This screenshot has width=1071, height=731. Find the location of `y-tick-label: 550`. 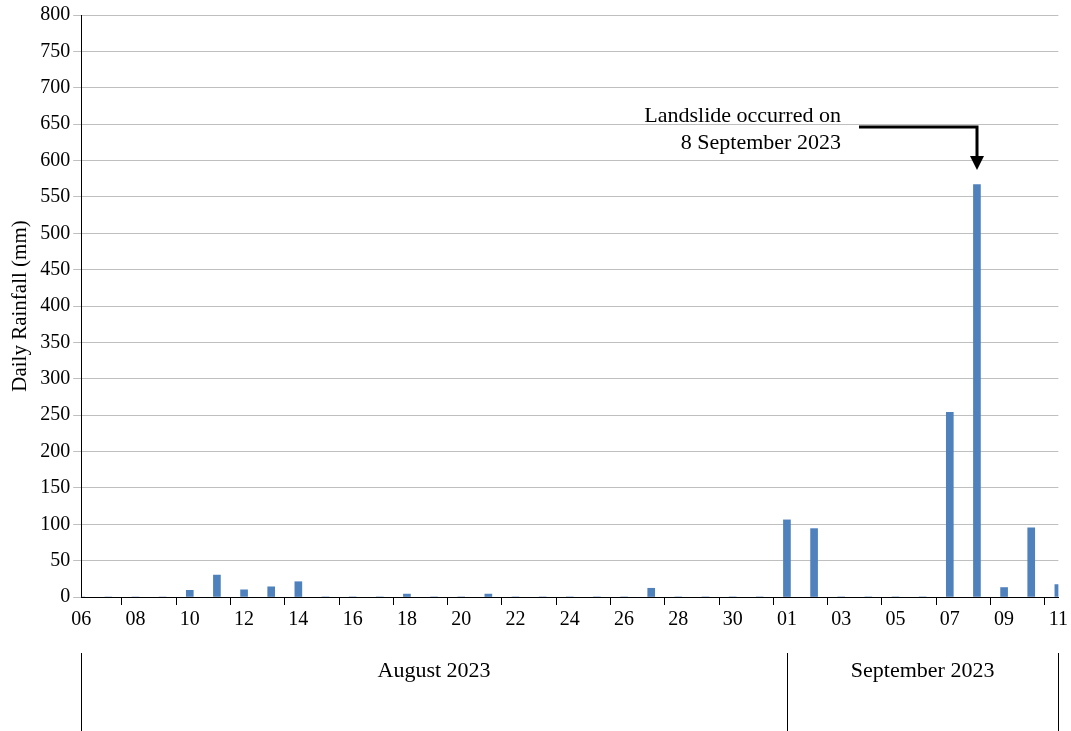

y-tick-label: 550 is located at coordinates (55, 195).